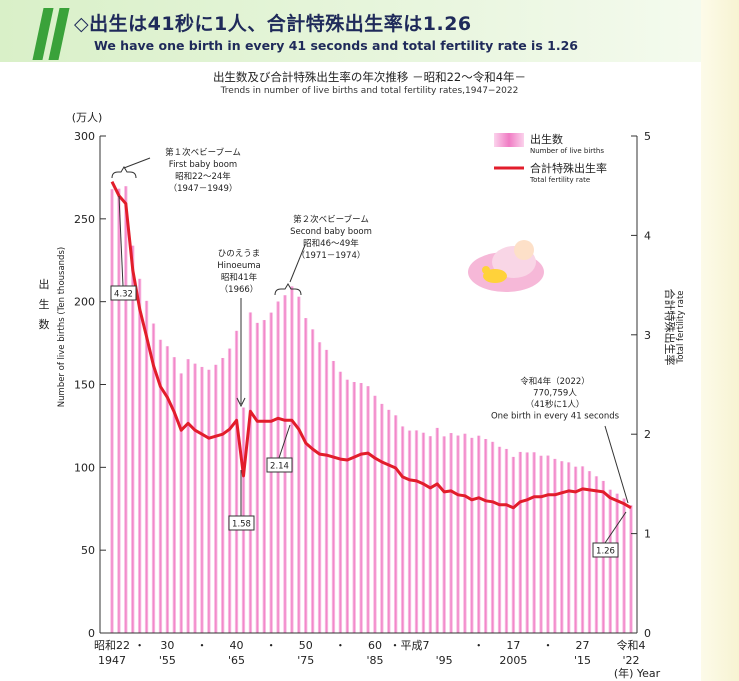 The height and width of the screenshot is (681, 739). I want to click on bar-births-1951, so click(139, 455).